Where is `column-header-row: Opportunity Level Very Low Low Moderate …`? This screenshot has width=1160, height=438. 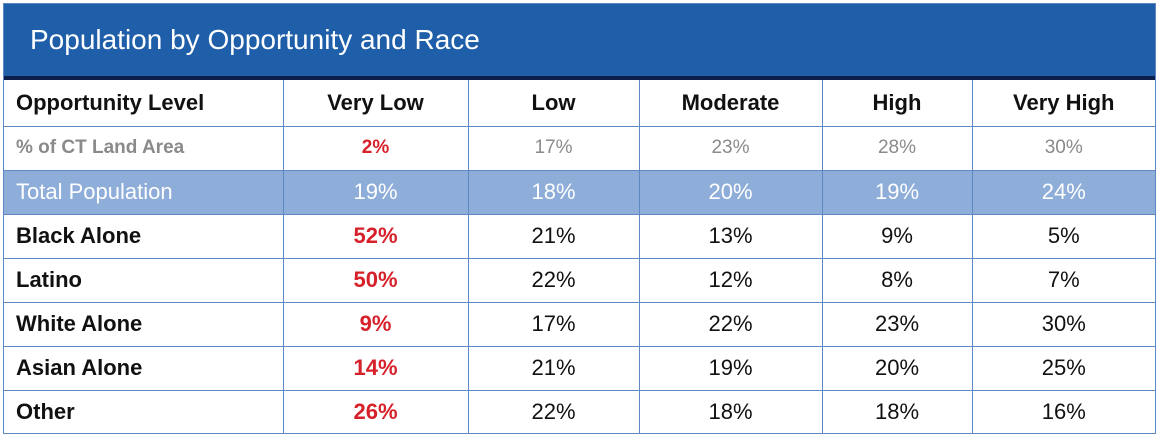
column-header-row: Opportunity Level Very Low Low Moderate … is located at coordinates (579, 103).